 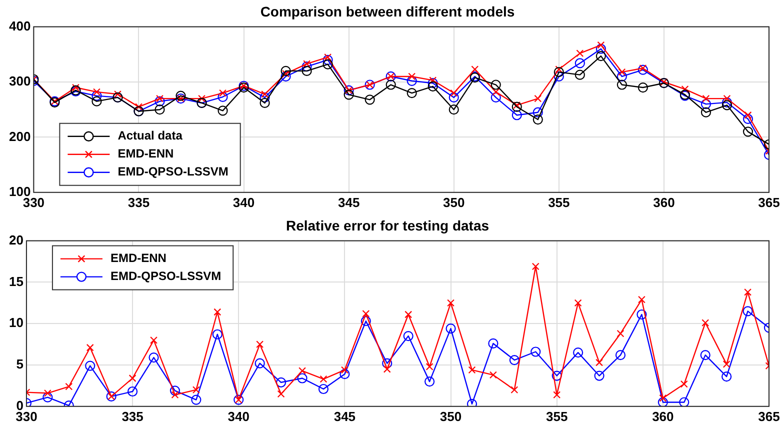 I want to click on y-tick-label: 100, so click(x=19, y=191).